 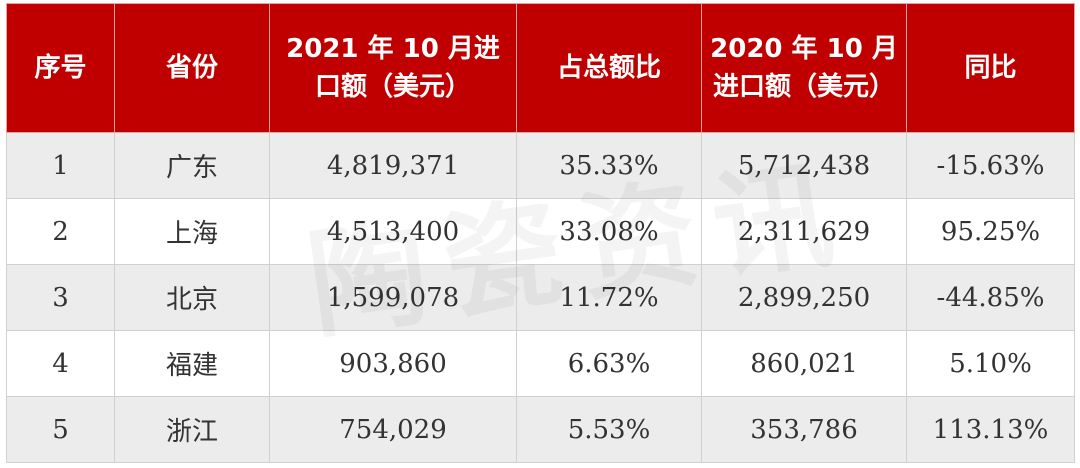 What do you see at coordinates (990, 165) in the screenshot?
I see `cell-yoy: -15.63%` at bounding box center [990, 165].